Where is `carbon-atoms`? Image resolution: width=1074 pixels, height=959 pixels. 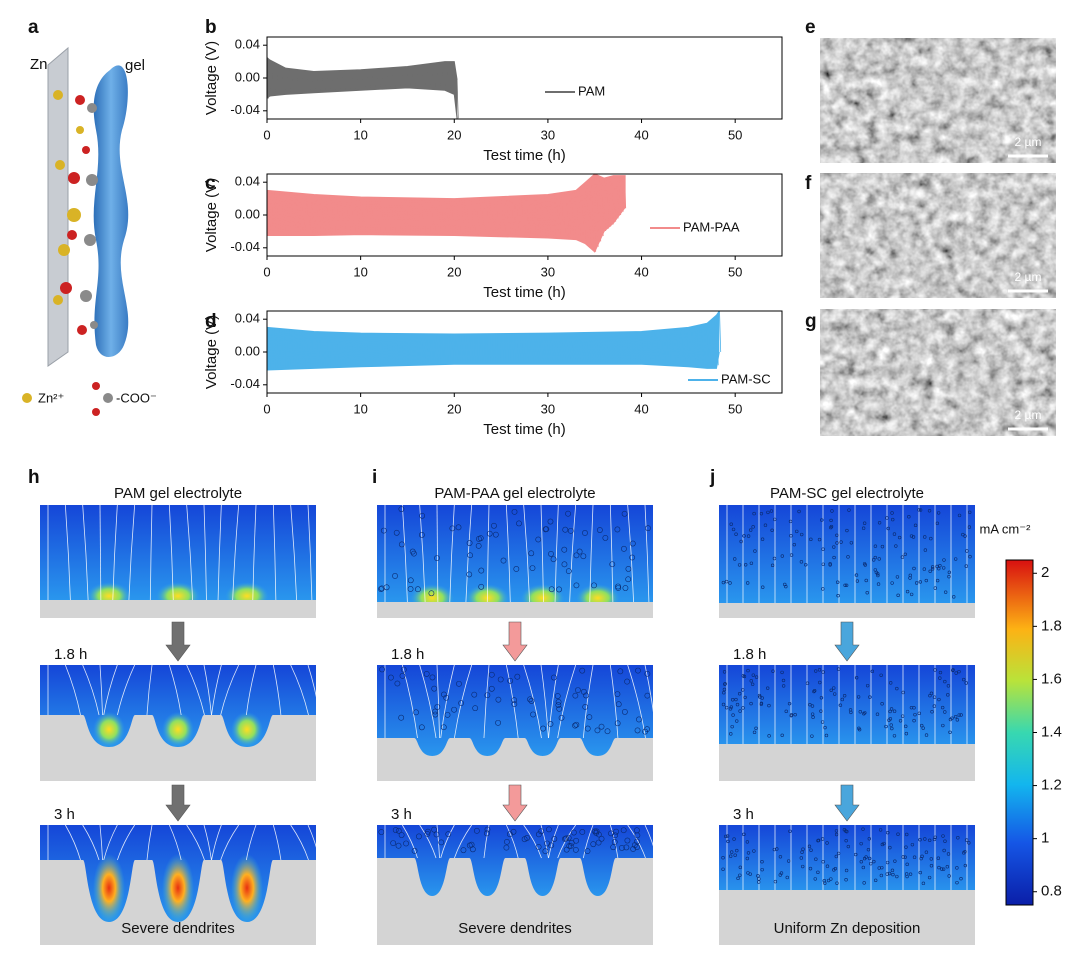 carbon-atoms is located at coordinates (89, 216).